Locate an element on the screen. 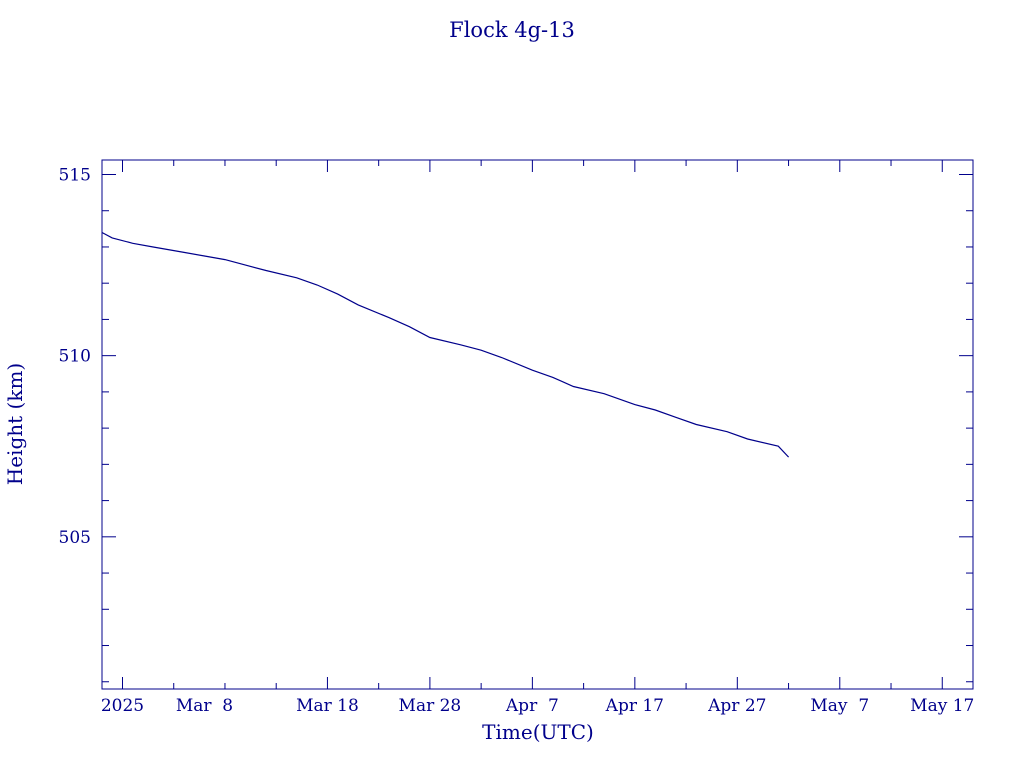 This screenshot has height=768, width=1024. y-tick-label: 510 is located at coordinates (75, 357).